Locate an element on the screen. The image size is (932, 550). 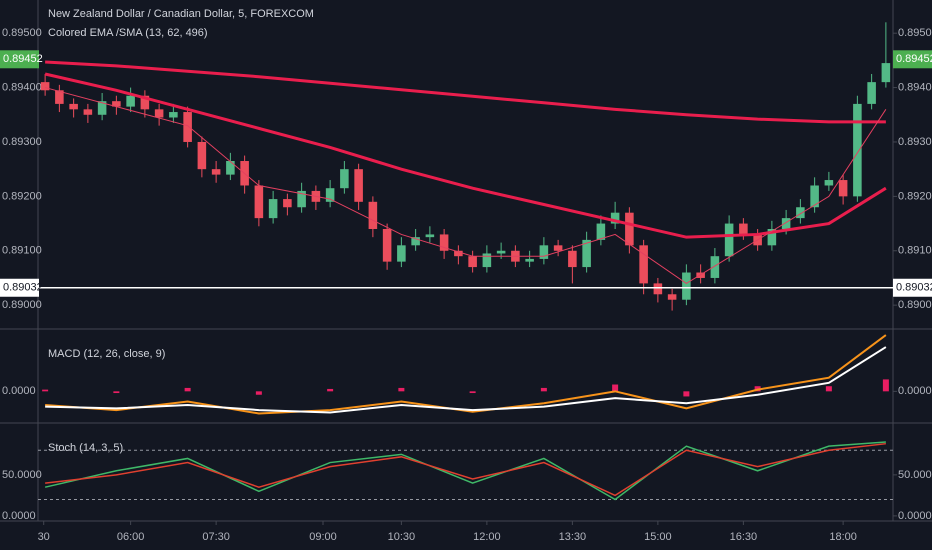
x-tick-label: 15:00 is located at coordinates (658, 537).